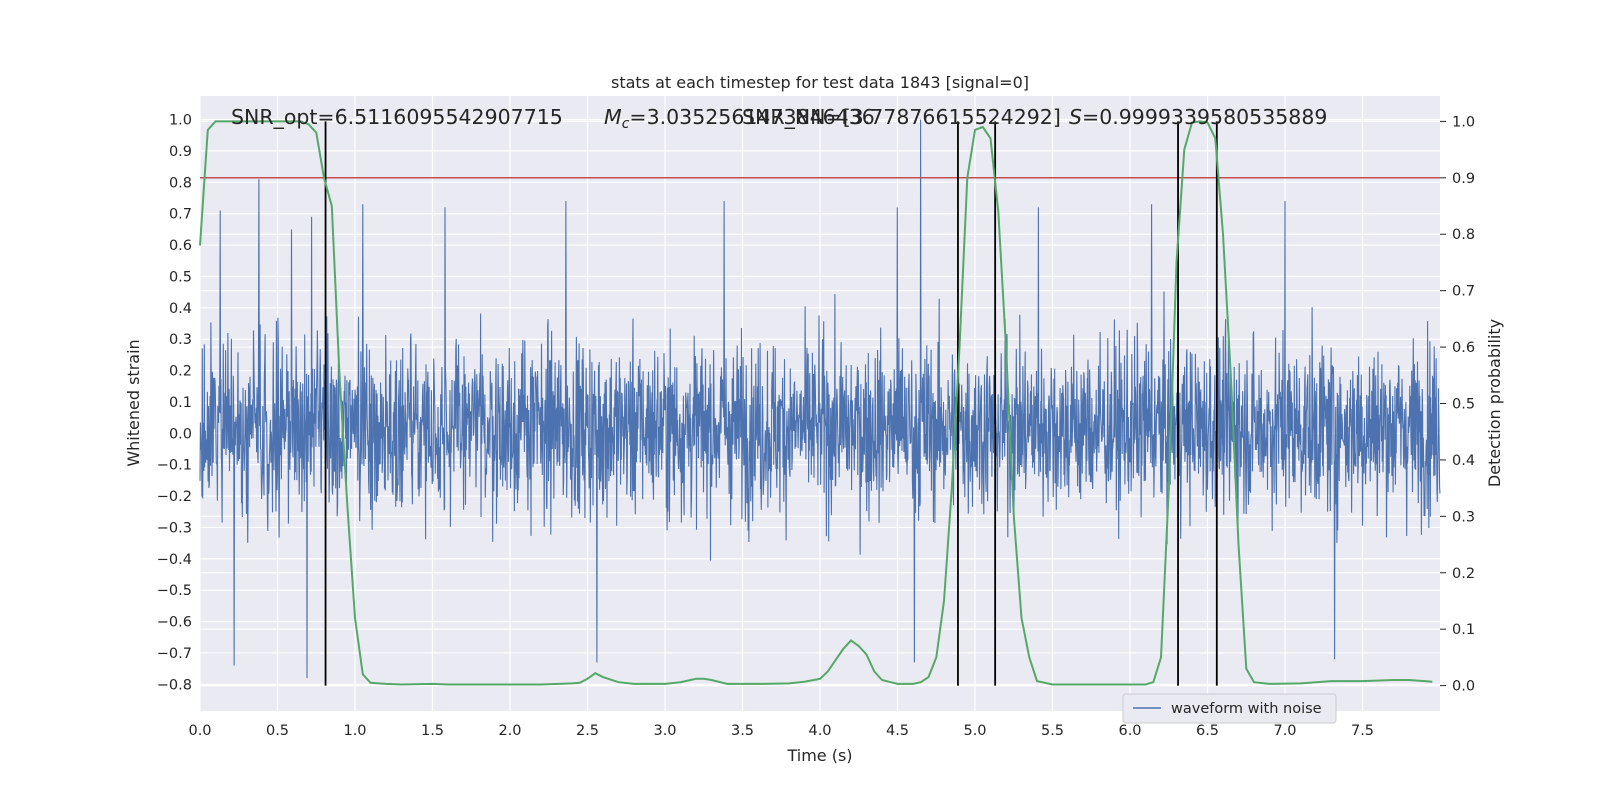 The image size is (1600, 804). Describe the element at coordinates (626, 124) in the screenshot. I see `mc-subscript: c` at that location.